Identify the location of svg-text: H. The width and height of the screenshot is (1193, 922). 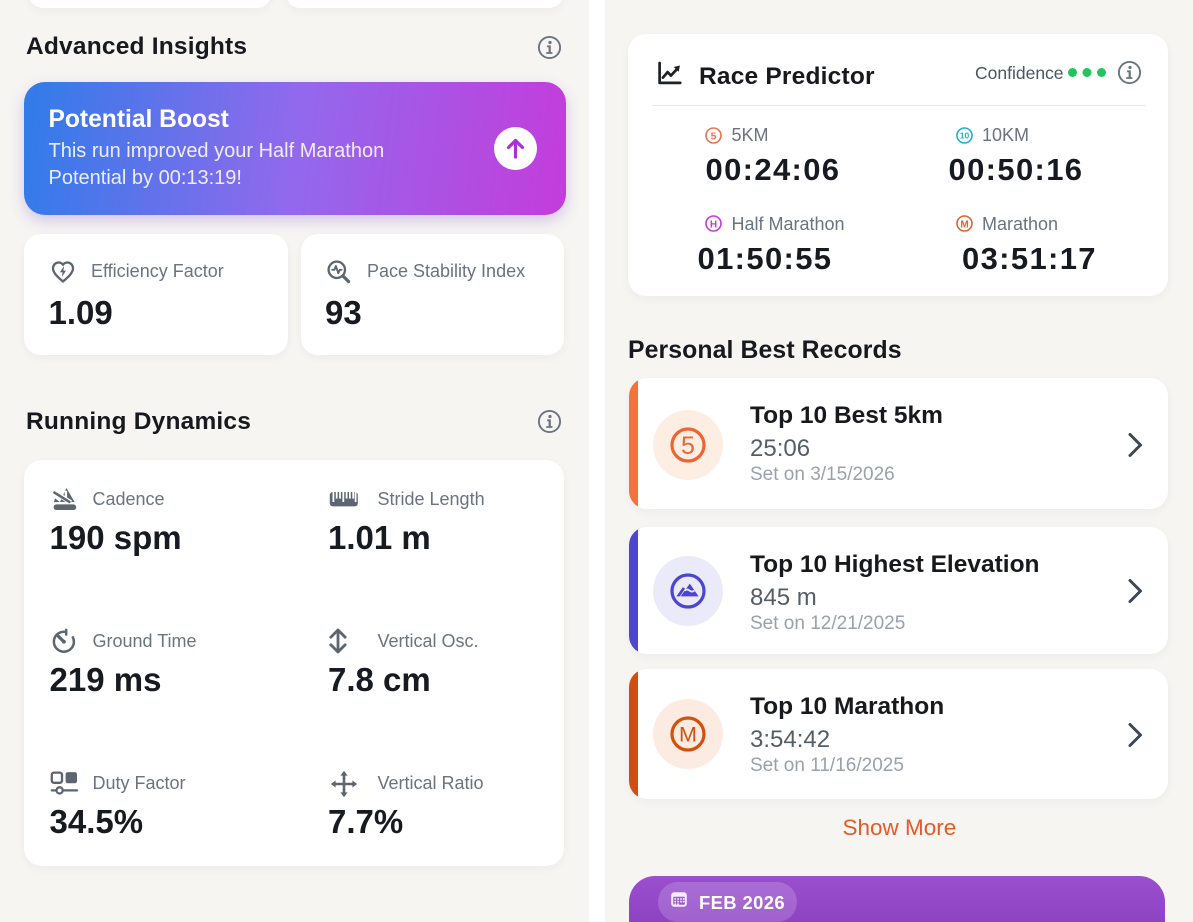
(713, 224).